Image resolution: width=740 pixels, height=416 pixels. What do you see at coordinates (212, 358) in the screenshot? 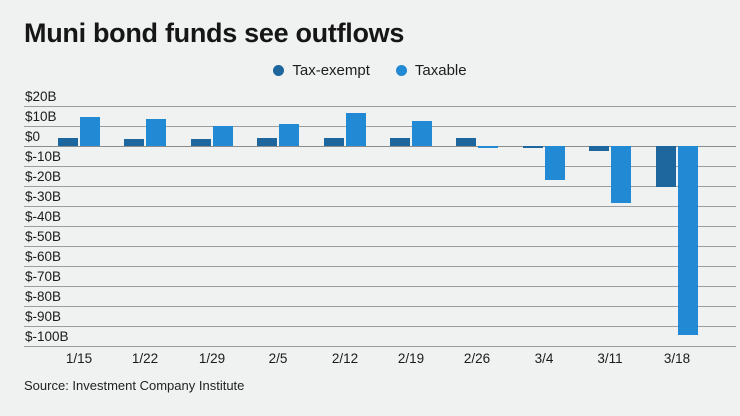
I see `x-axis-label-1-29: 1/29` at bounding box center [212, 358].